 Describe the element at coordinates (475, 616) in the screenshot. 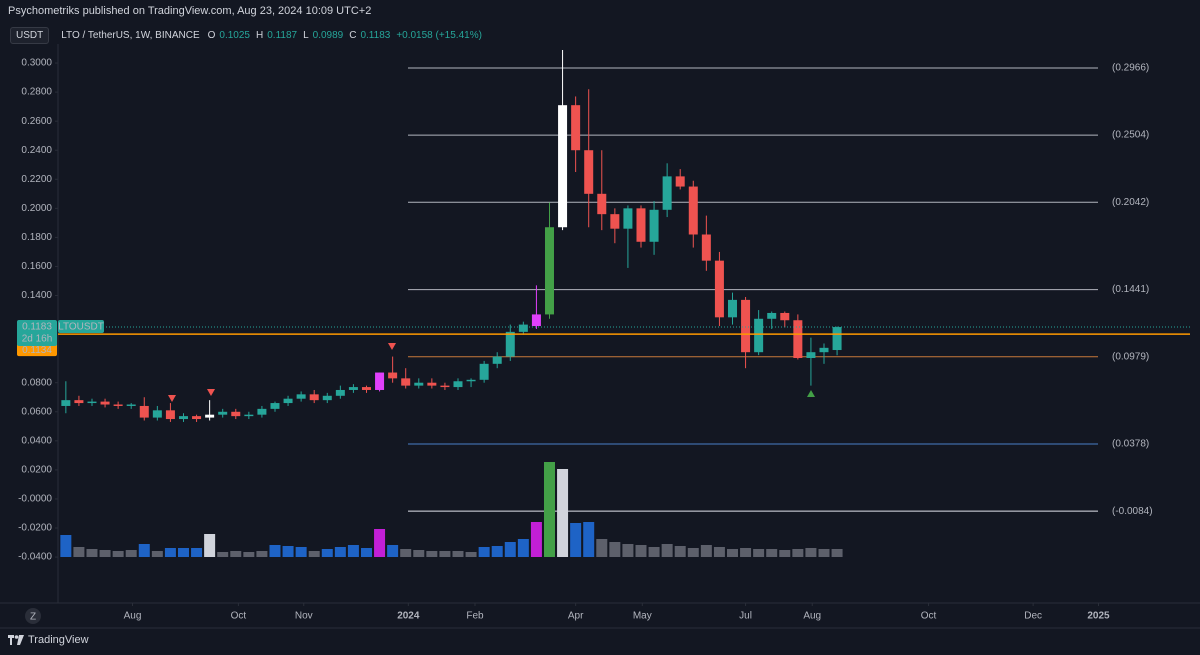

I see `x-tick-label: Feb` at that location.